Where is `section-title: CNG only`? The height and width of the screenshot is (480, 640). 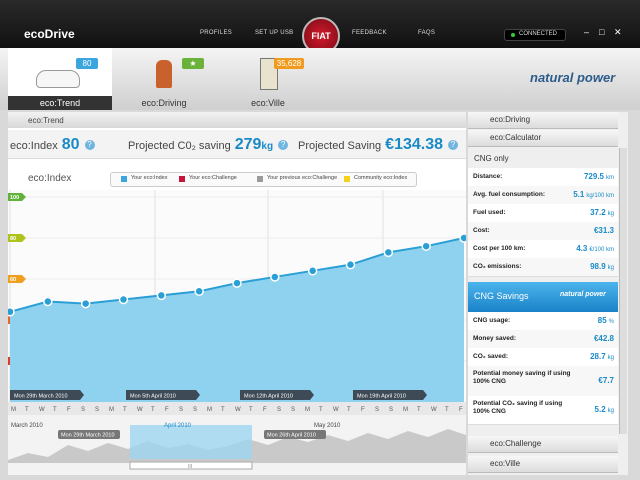 section-title: CNG only is located at coordinates (491, 158).